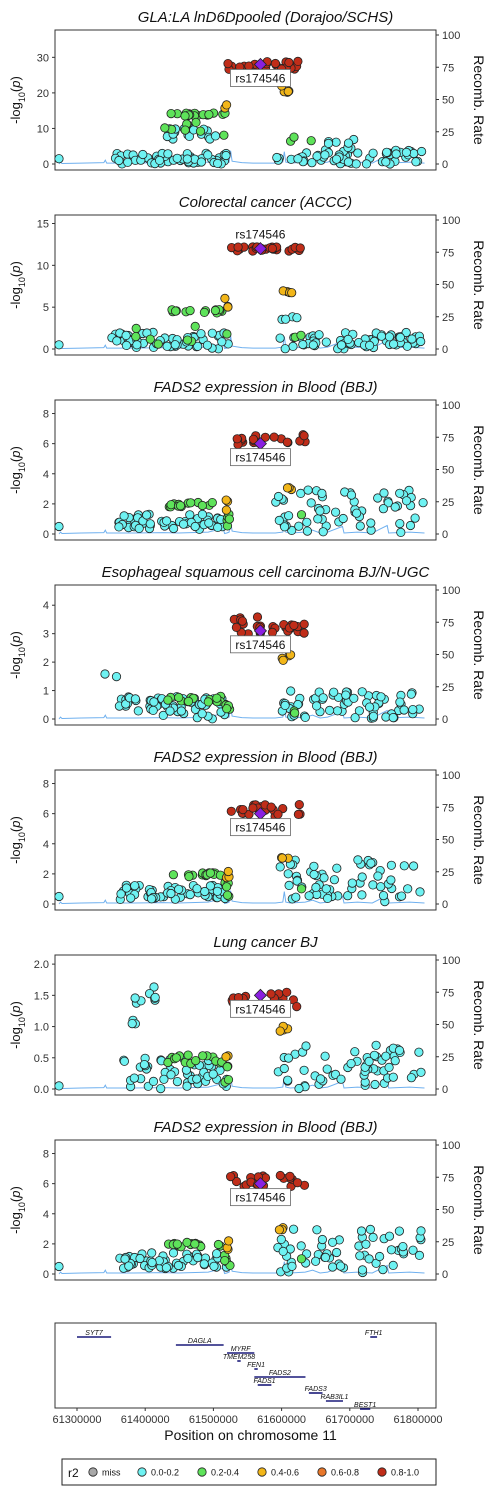  What do you see at coordinates (265, 202) in the screenshot?
I see `panel-title: Colorectal cancer (ACCC)` at bounding box center [265, 202].